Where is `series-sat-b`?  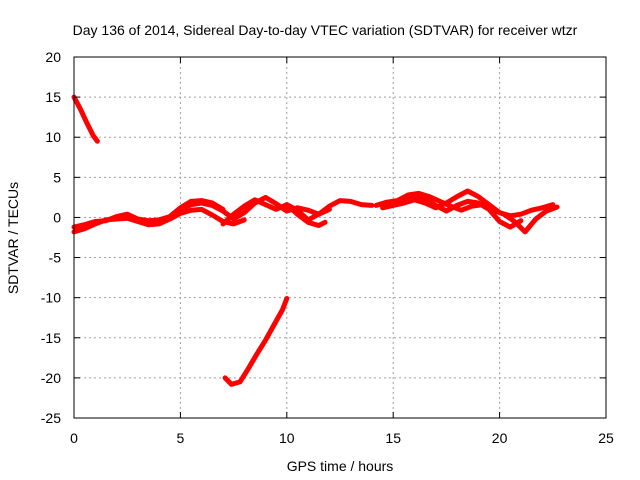
series-sat-b is located at coordinates (256, 341).